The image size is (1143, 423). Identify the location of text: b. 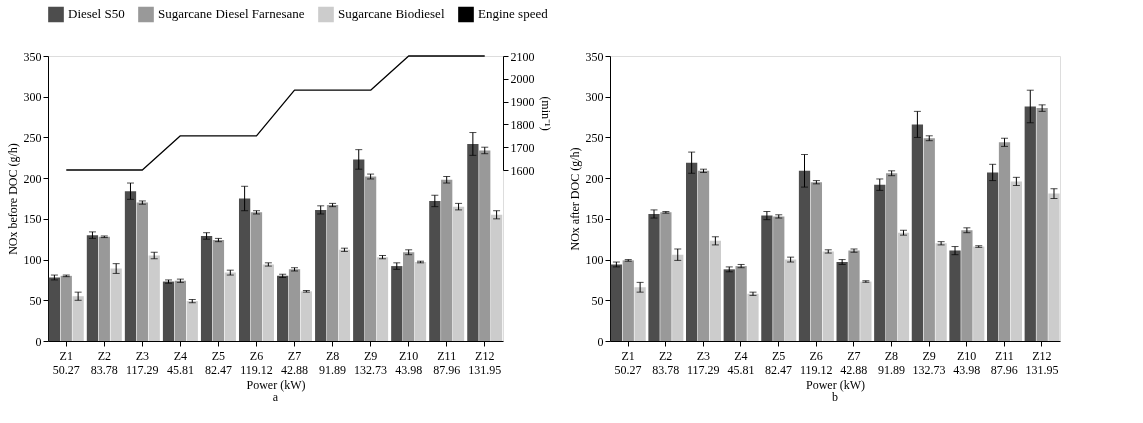
(835, 397).